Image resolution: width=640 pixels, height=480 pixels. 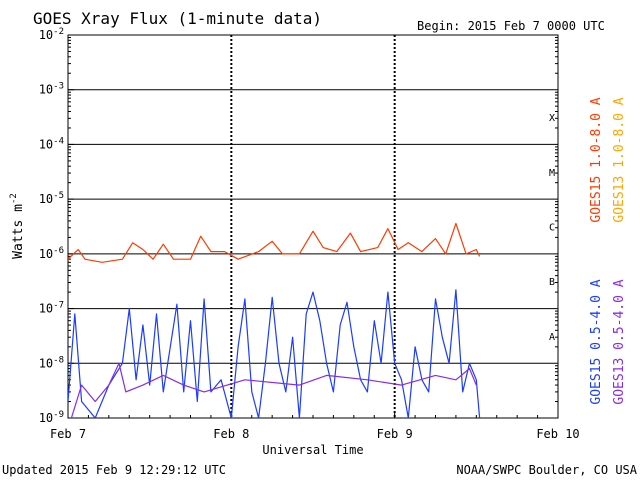 What do you see at coordinates (552, 282) in the screenshot?
I see `flare-class-label: B` at bounding box center [552, 282].